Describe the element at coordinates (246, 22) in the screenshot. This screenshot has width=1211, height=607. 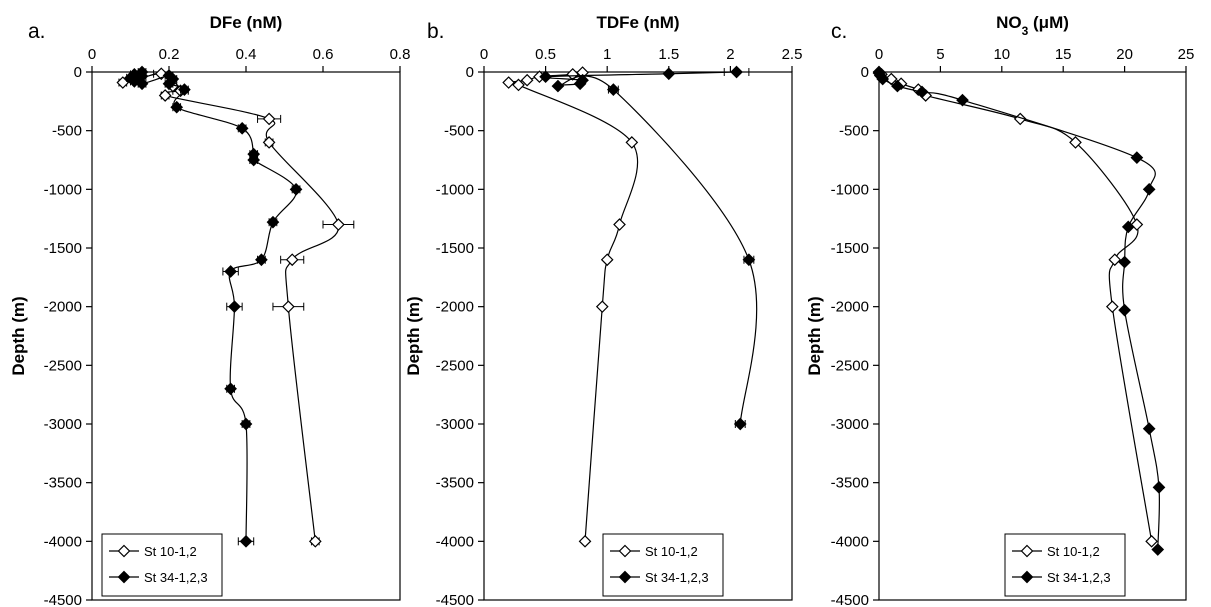
I see `x-axis-title: DFe (nM)` at that location.